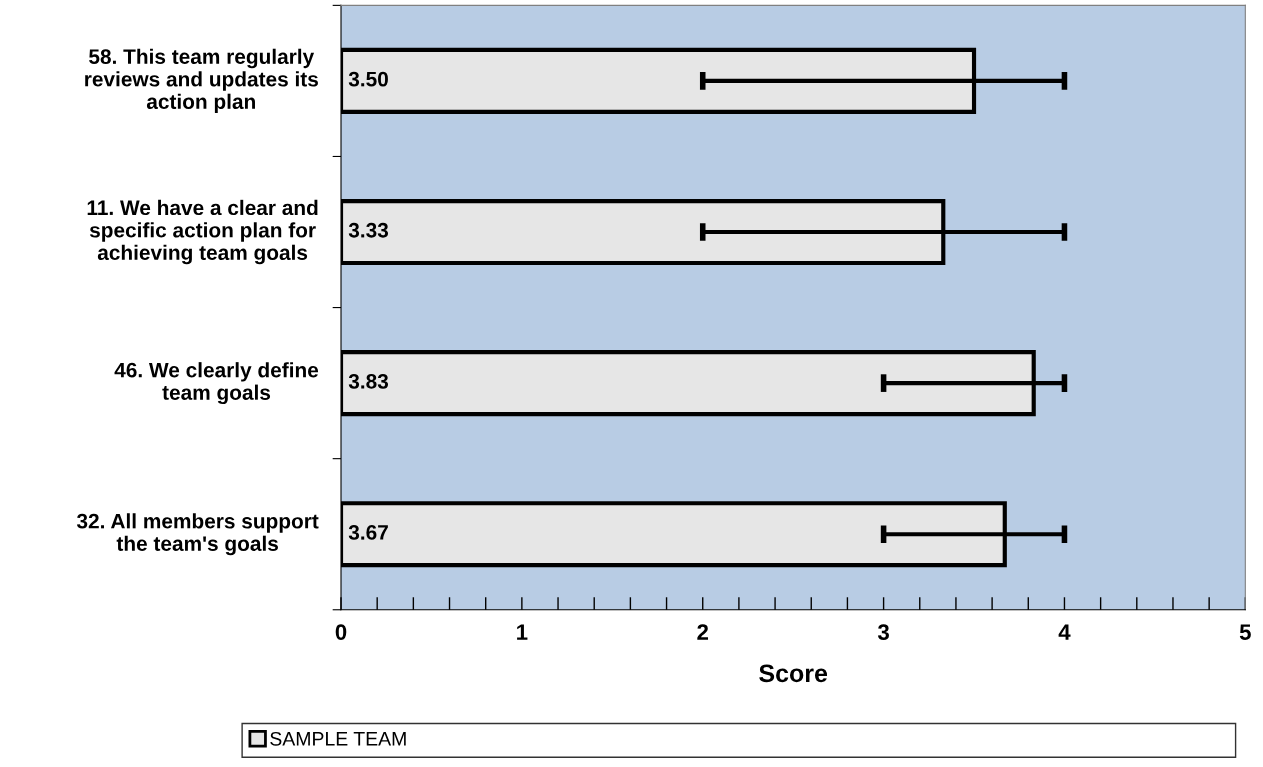 This screenshot has height=767, width=1263. What do you see at coordinates (368, 381) in the screenshot?
I see `data-label: 3.83` at bounding box center [368, 381].